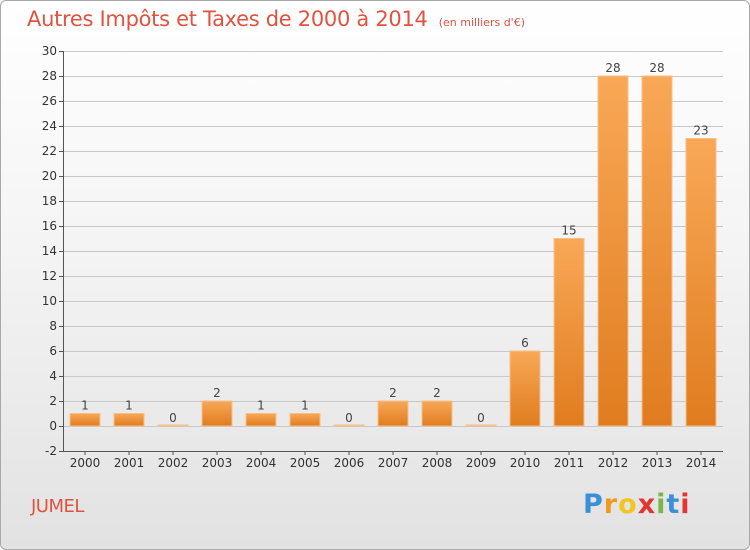  Describe the element at coordinates (53, 351) in the screenshot. I see `y-tick-label: 6` at that location.